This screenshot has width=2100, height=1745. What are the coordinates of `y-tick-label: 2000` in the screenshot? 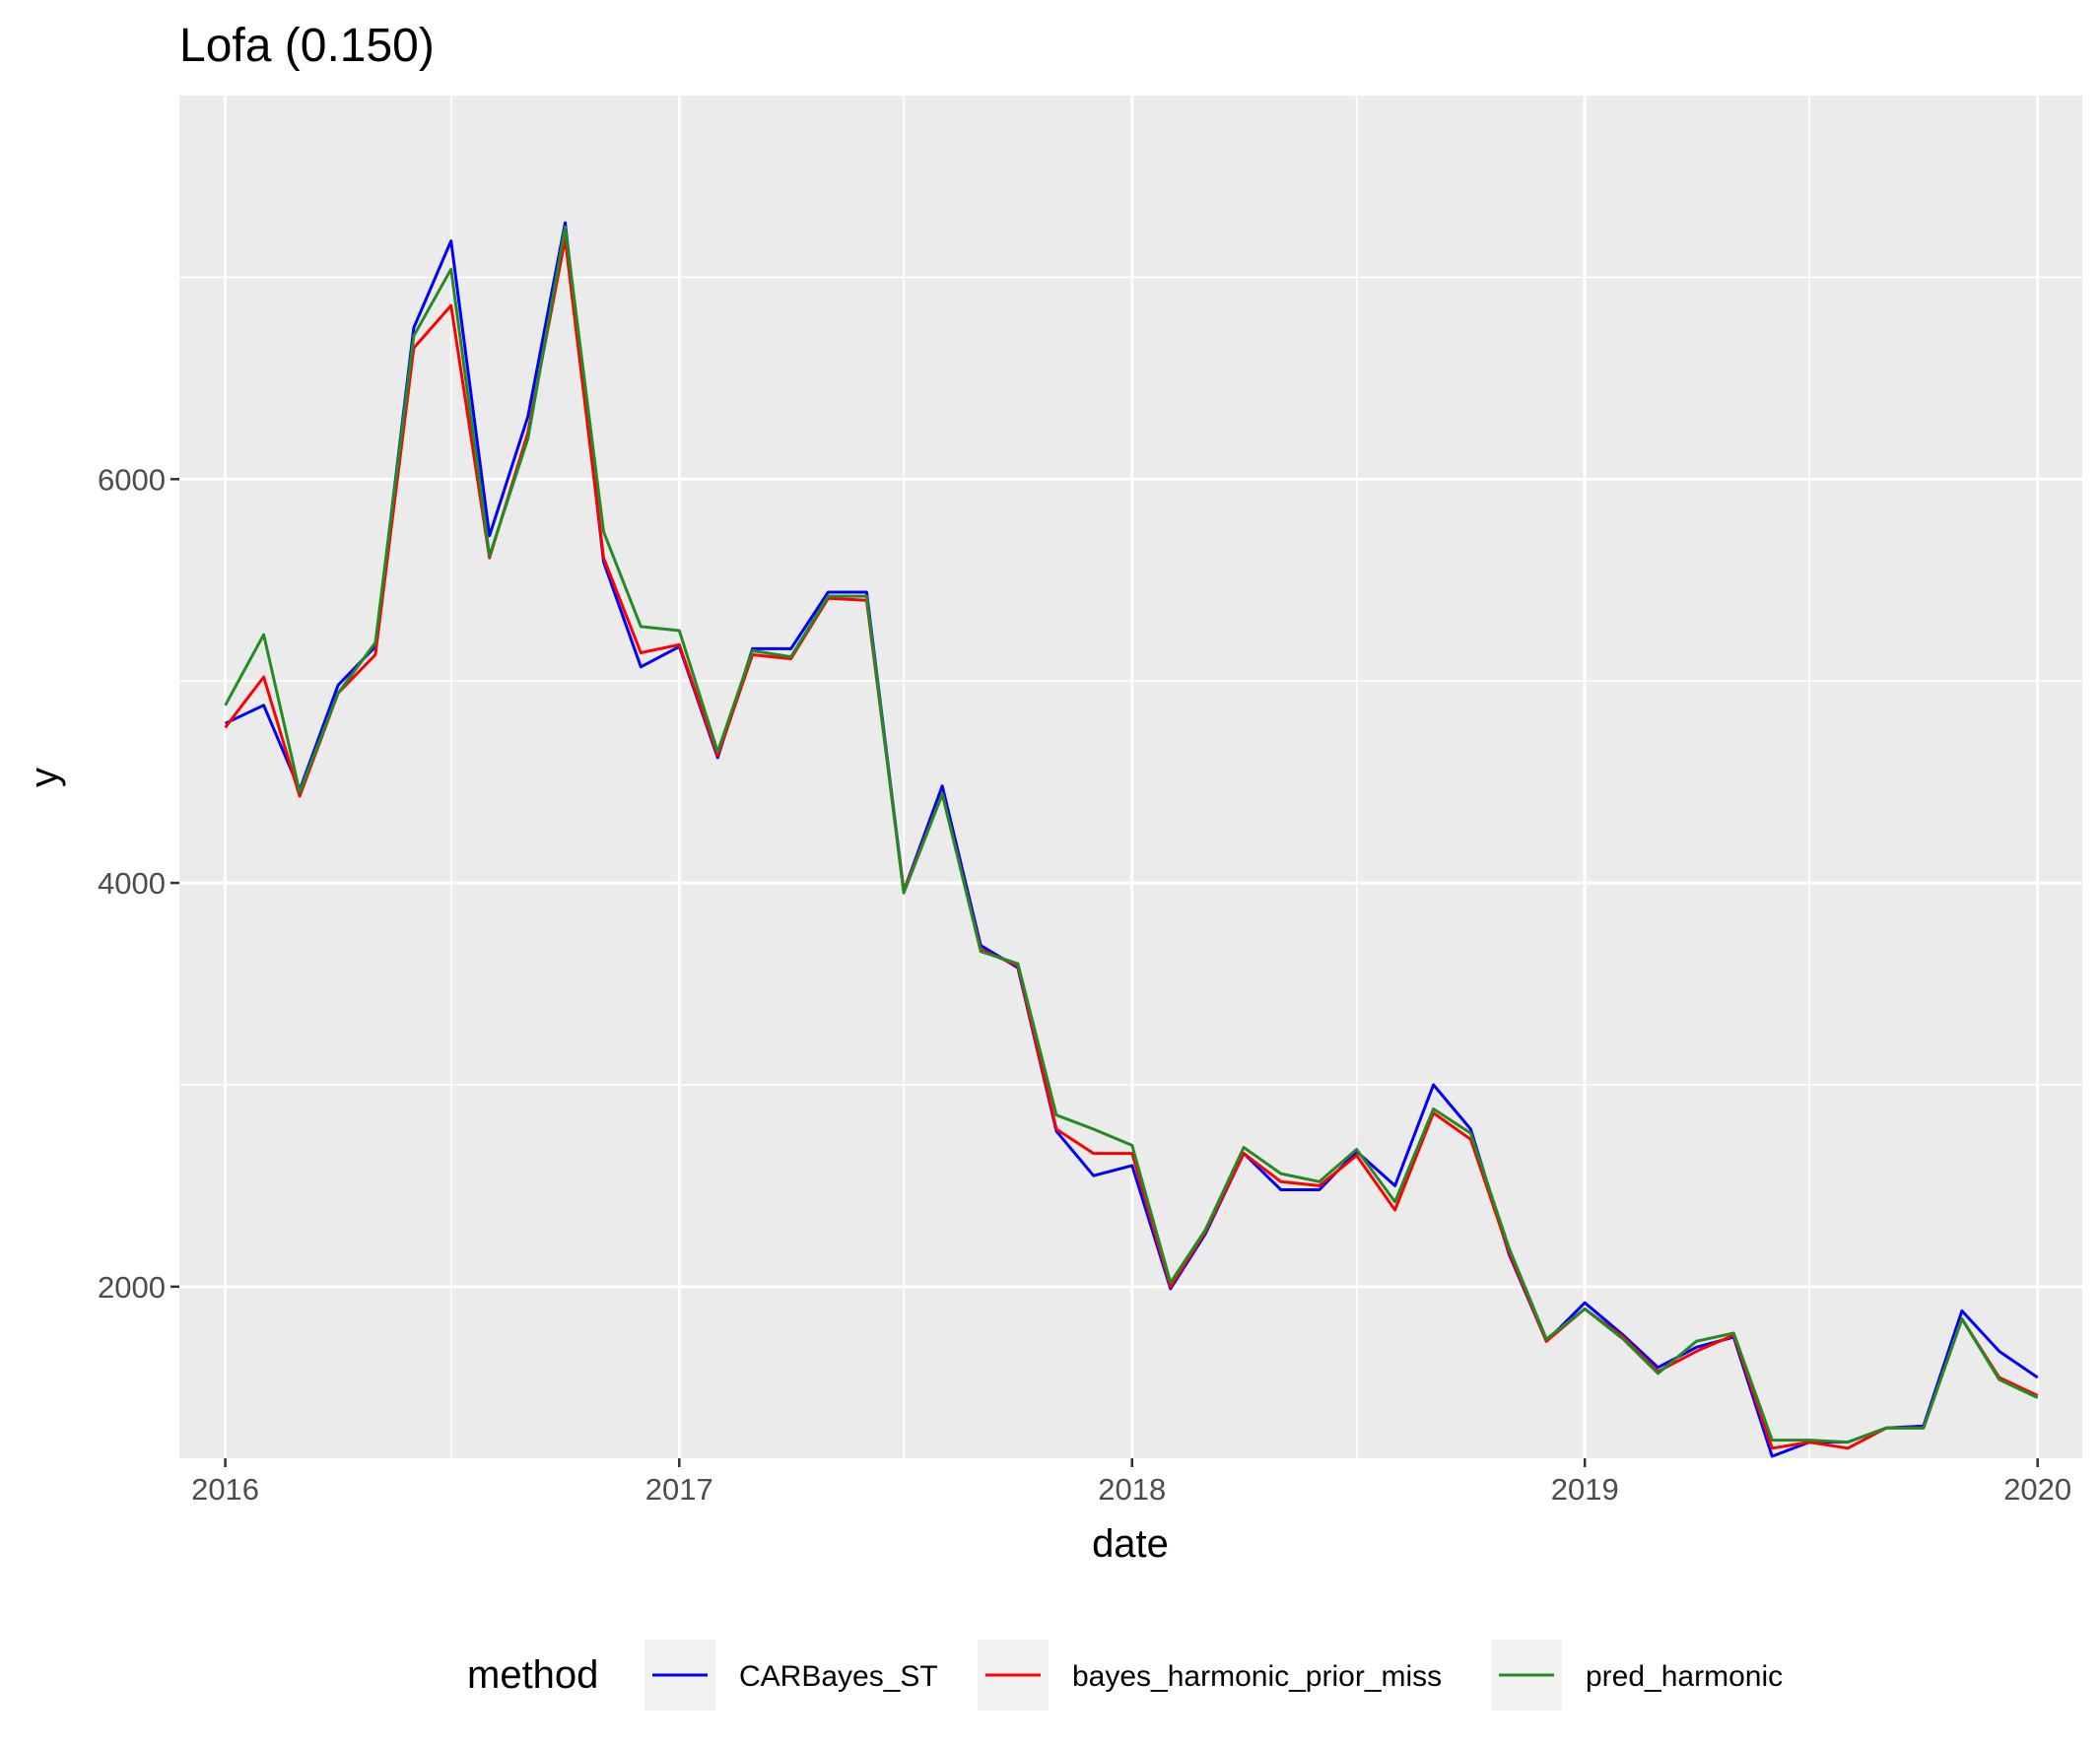 It's located at (132, 1288).